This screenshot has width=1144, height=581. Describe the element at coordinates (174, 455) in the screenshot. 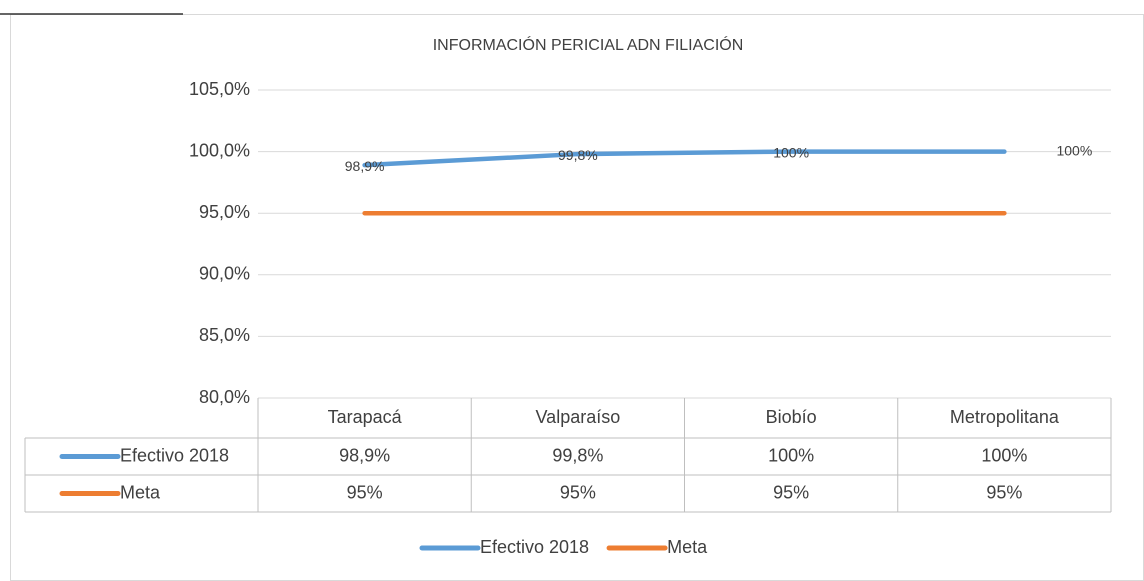

I see `table-series-name: Efectivo 2018` at that location.